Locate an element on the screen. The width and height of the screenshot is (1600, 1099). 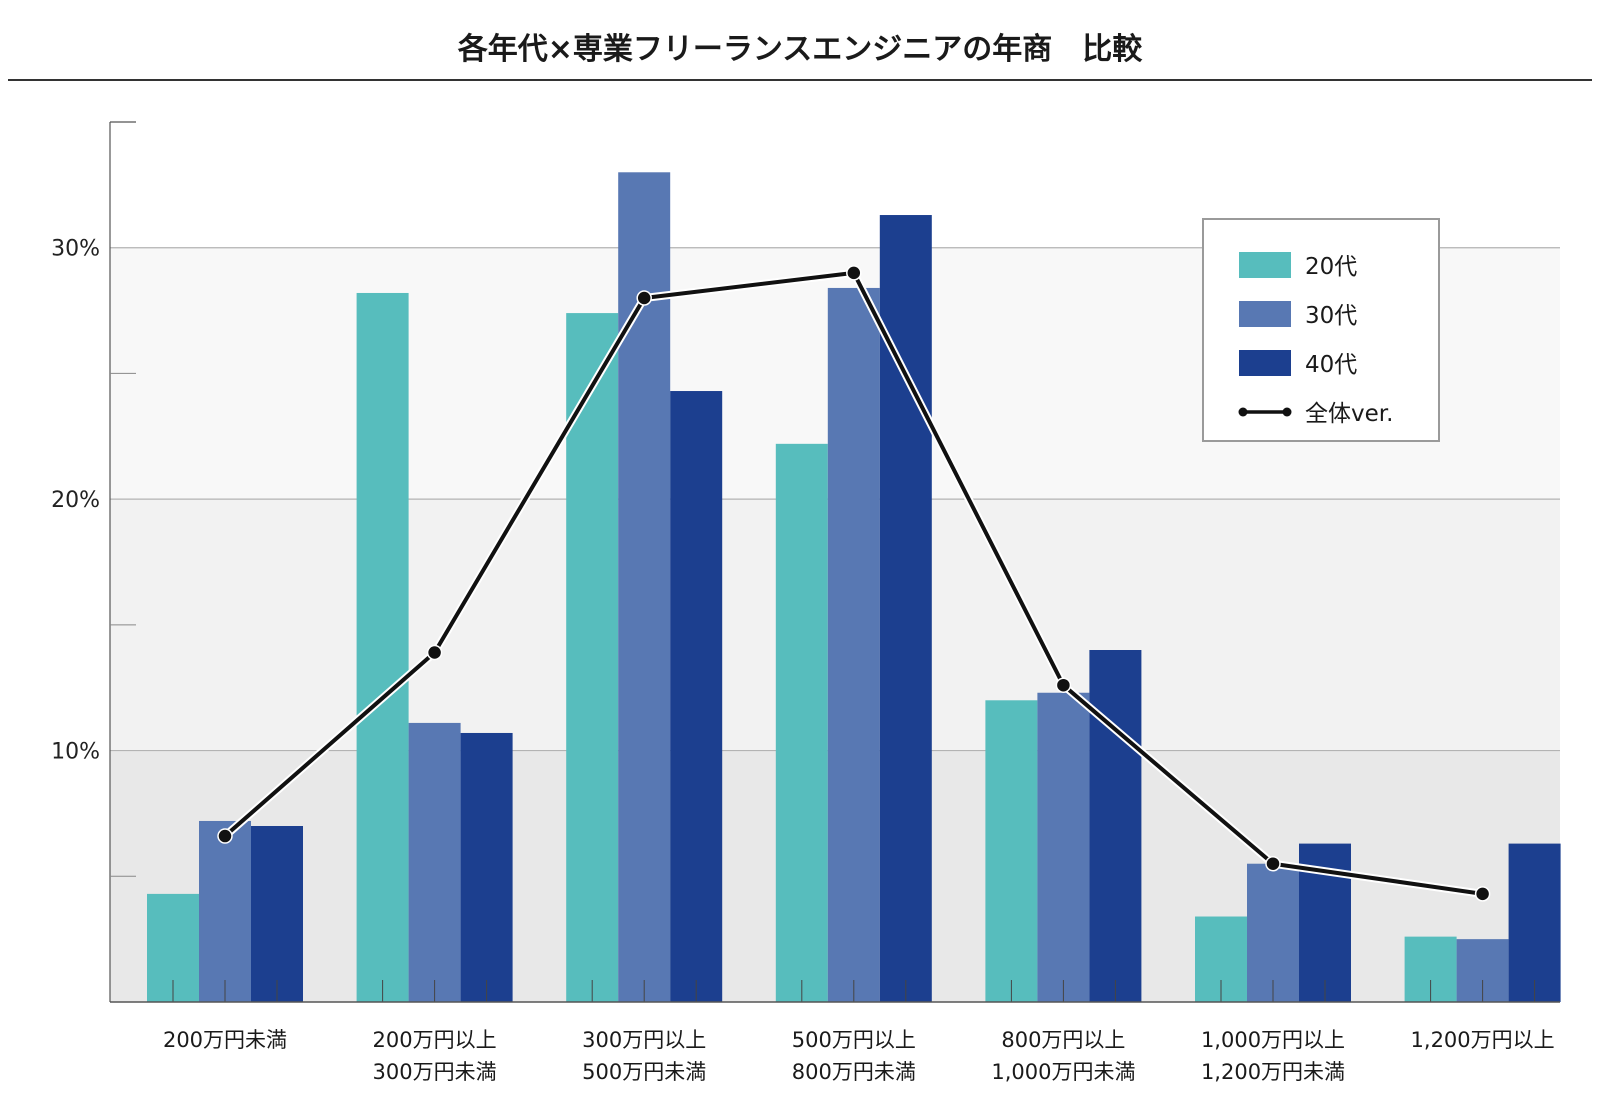
title-rule is located at coordinates (800, 80).